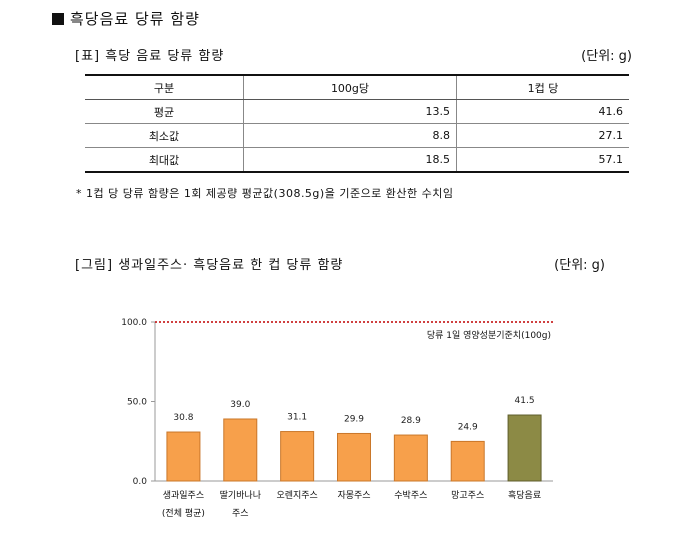  What do you see at coordinates (183, 418) in the screenshot?
I see `bar-value-label: 30.8` at bounding box center [183, 418].